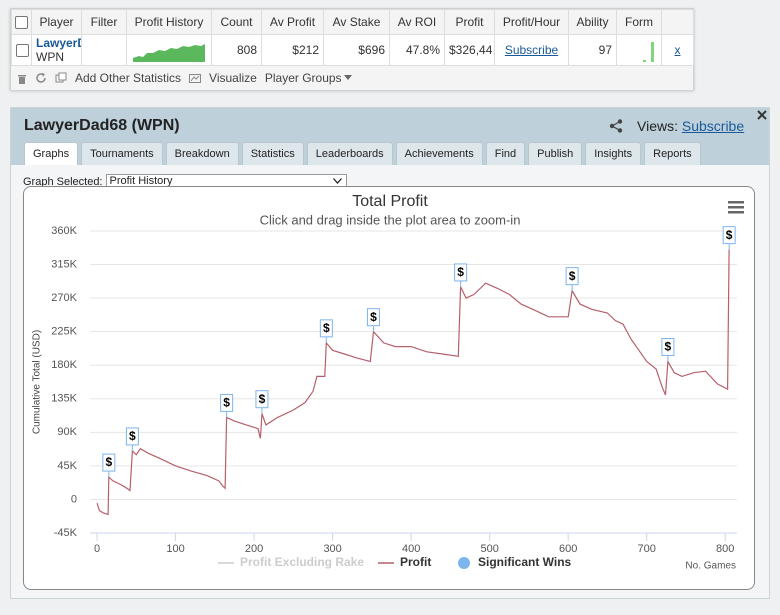  Describe the element at coordinates (677, 22) in the screenshot. I see `header-cell` at that location.